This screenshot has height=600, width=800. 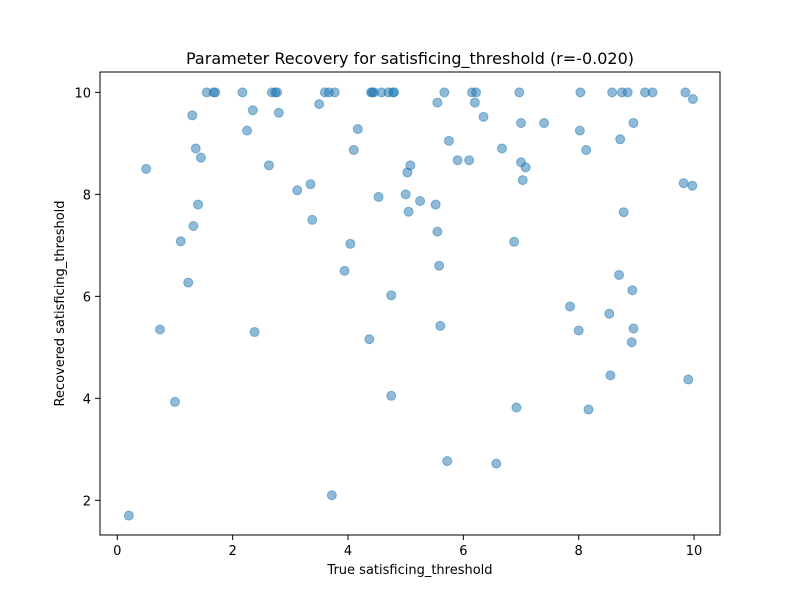 I want to click on y-tick-label: 6, so click(x=87, y=297).